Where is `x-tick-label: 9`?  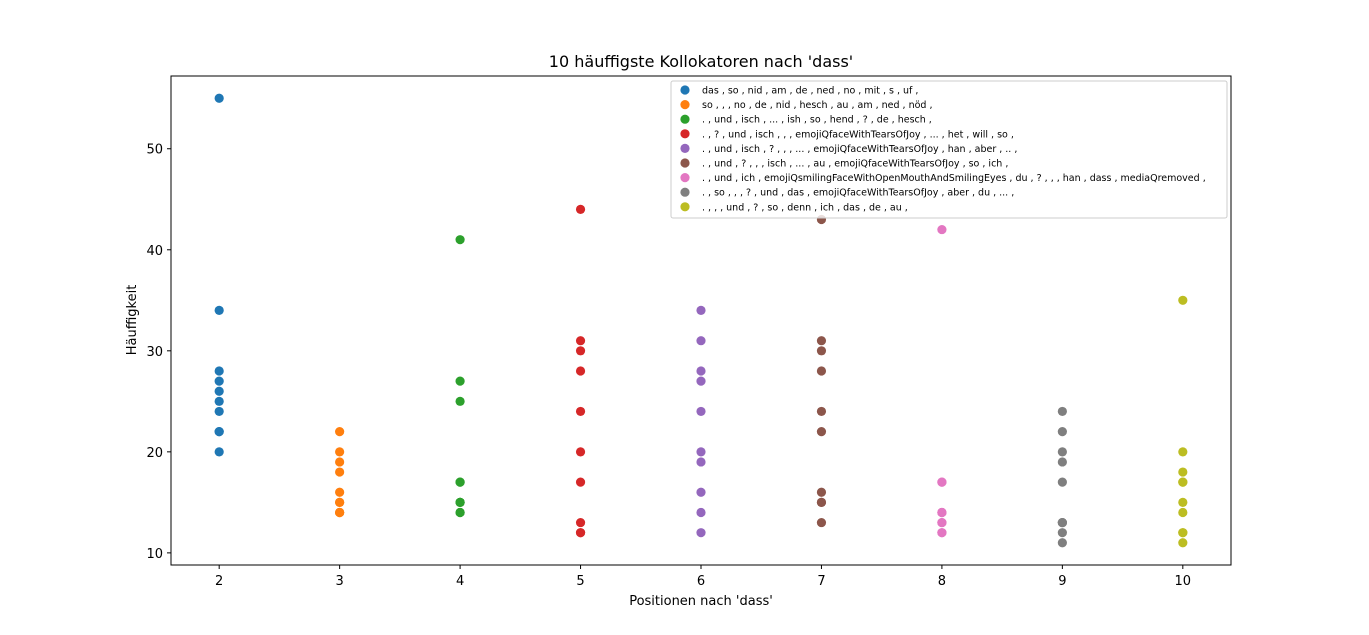 x-tick-label: 9 is located at coordinates (1062, 581).